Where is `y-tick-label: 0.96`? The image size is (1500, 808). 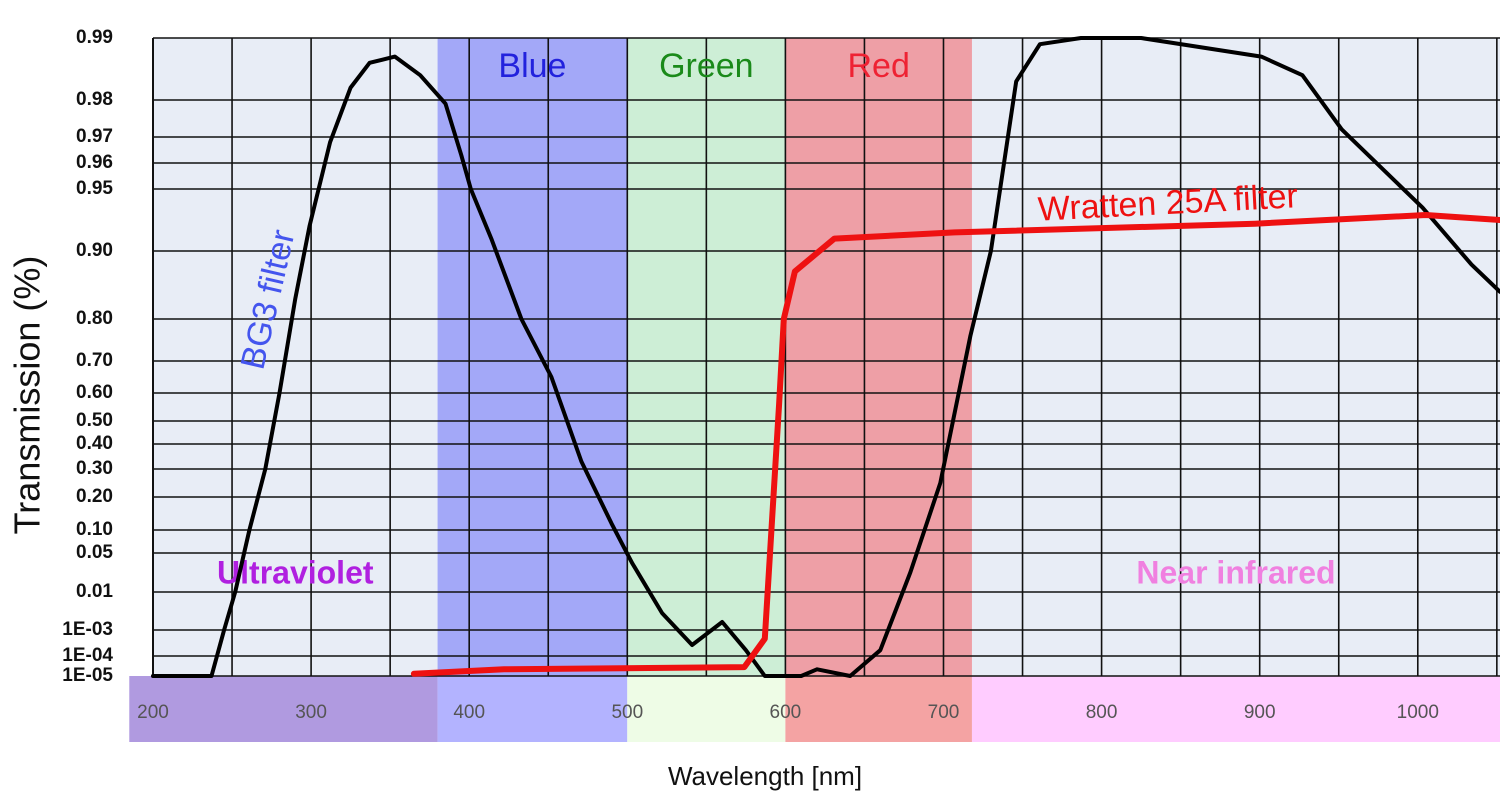
y-tick-label: 0.96 is located at coordinates (94, 162).